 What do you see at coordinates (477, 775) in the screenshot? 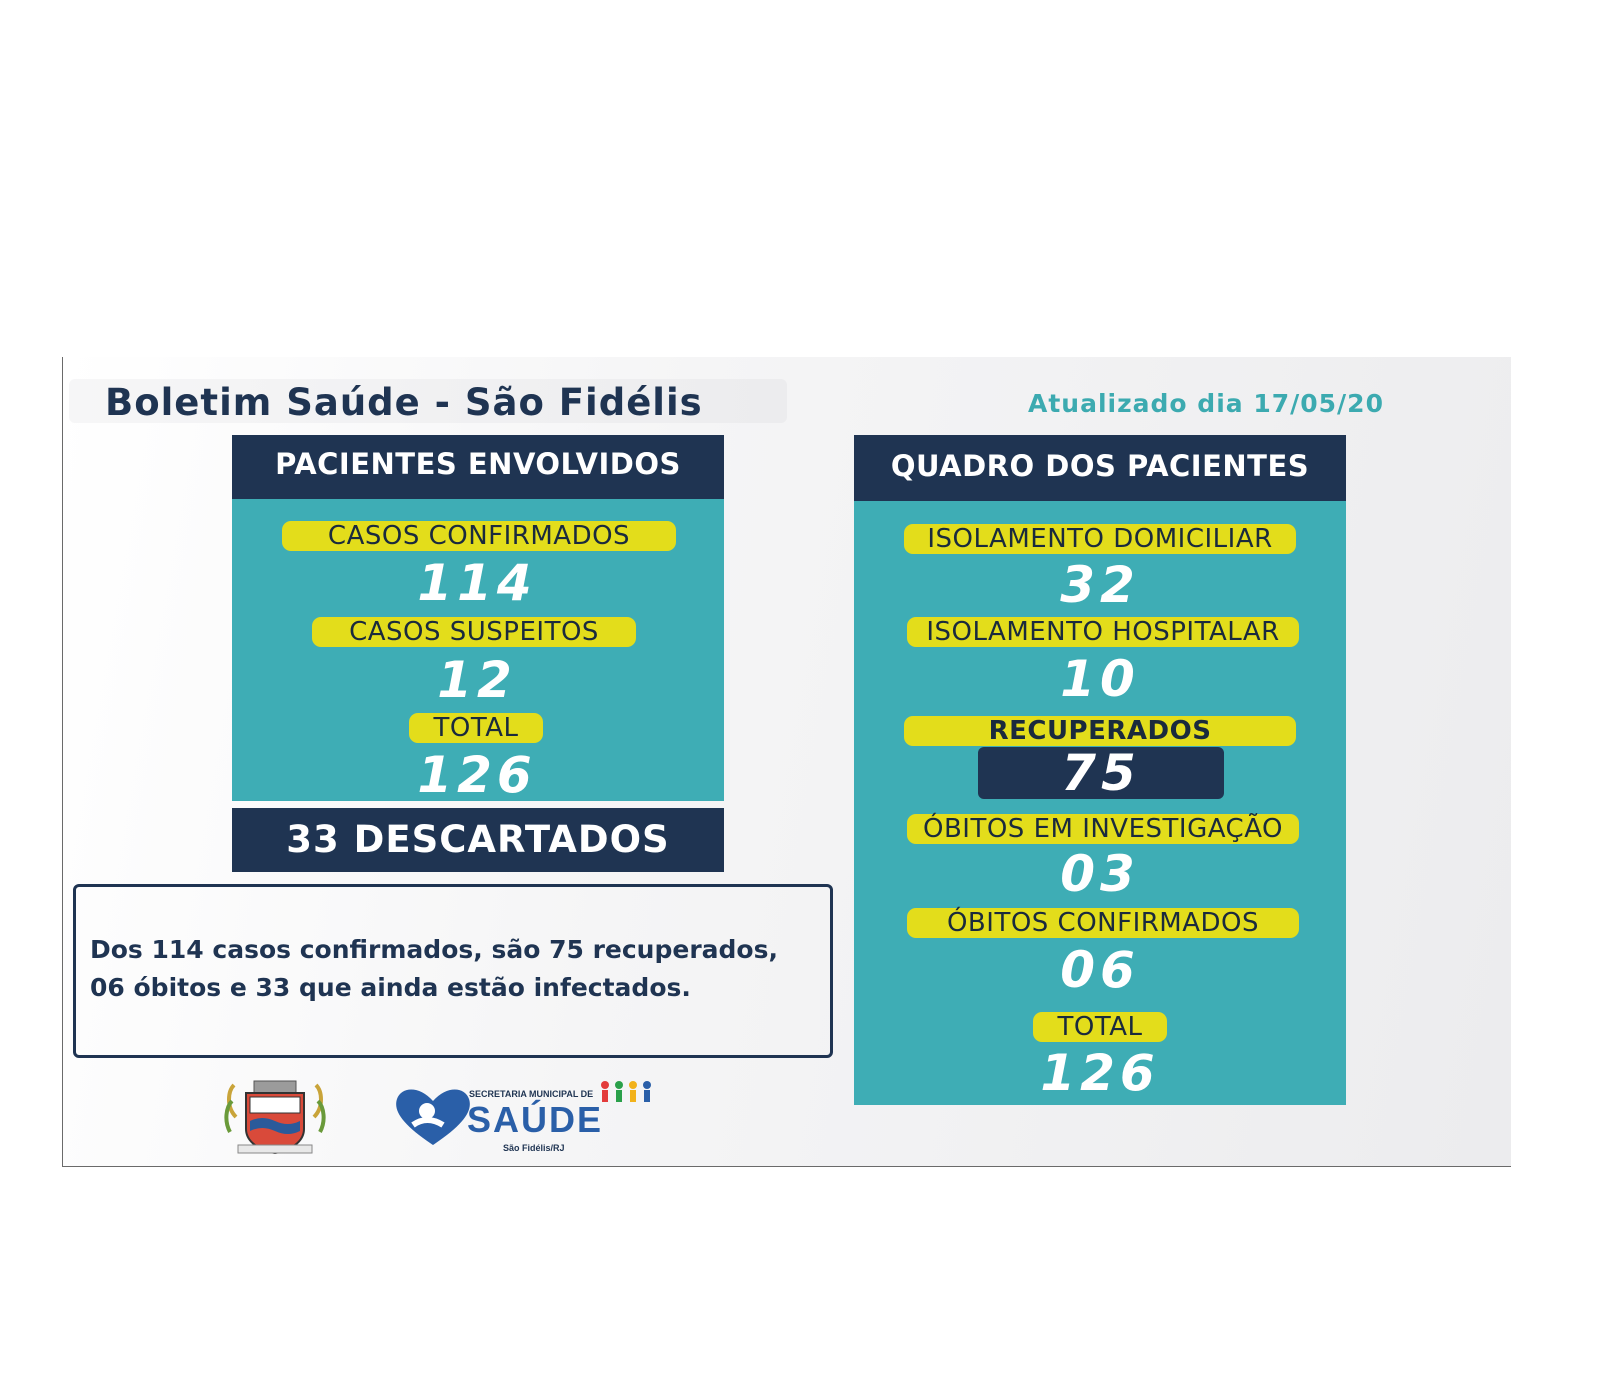
I see `value-total-left: 126` at bounding box center [477, 775].